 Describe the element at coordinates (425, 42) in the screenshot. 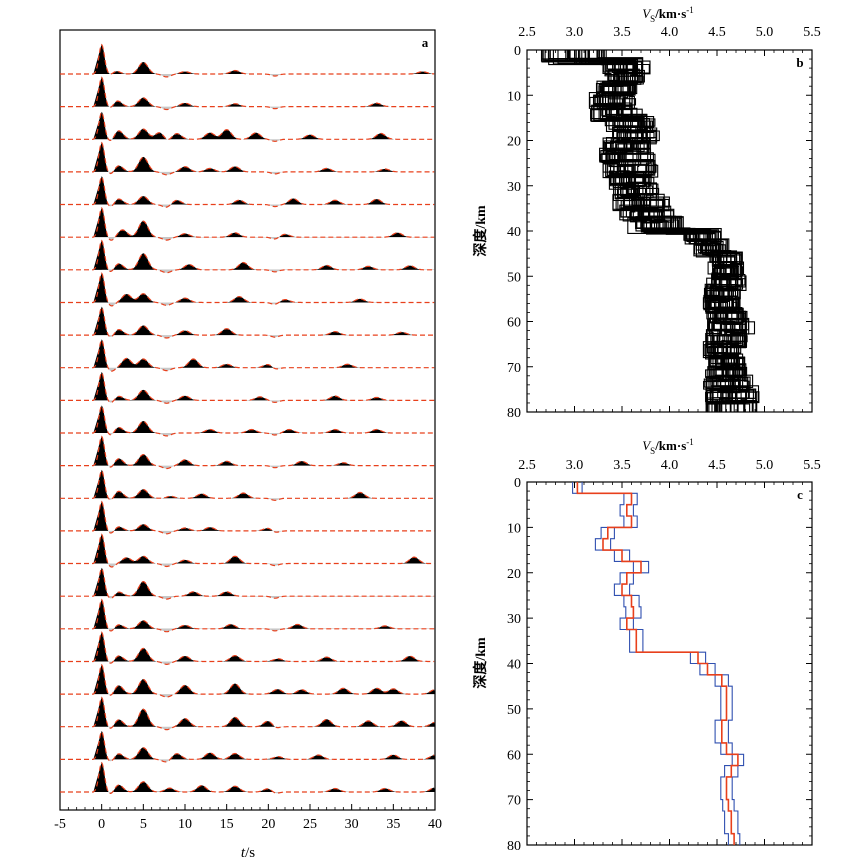

I see `panel-a-label: a` at that location.